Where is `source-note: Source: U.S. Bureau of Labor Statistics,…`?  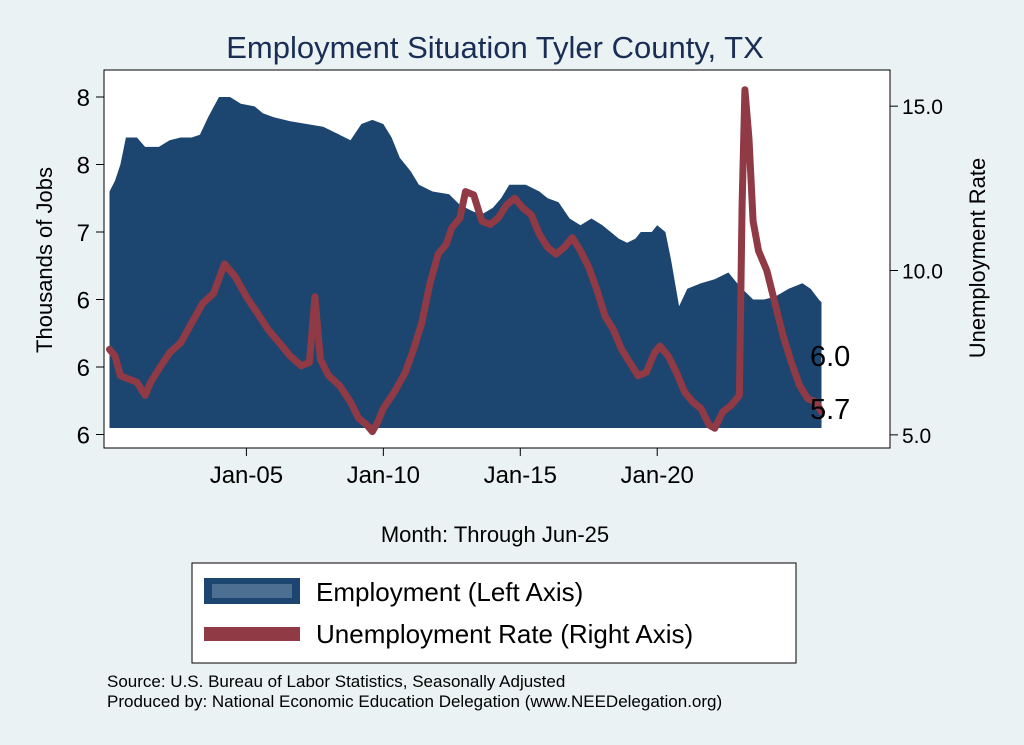
source-note: Source: U.S. Bureau of Labor Statistics,… is located at coordinates (336, 681).